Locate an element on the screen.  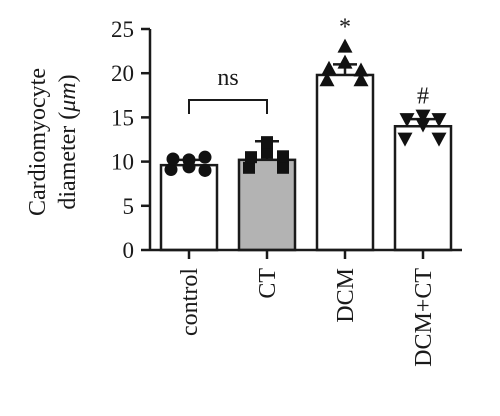
significance-marker: # is located at coordinates (423, 97).